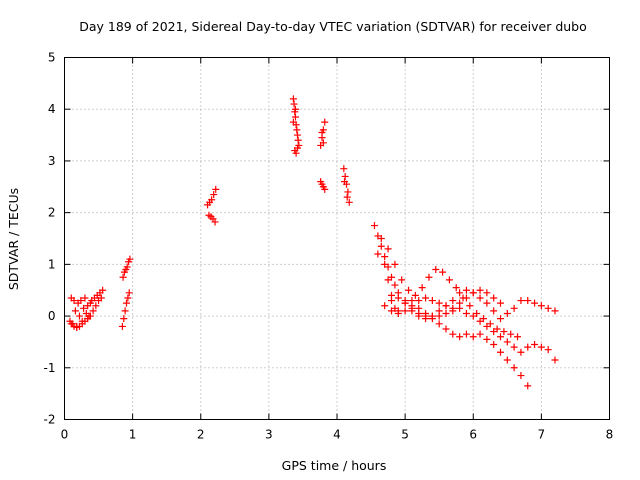 The width and height of the screenshot is (640, 480). I want to click on y-tick-label: 5, so click(52, 58).